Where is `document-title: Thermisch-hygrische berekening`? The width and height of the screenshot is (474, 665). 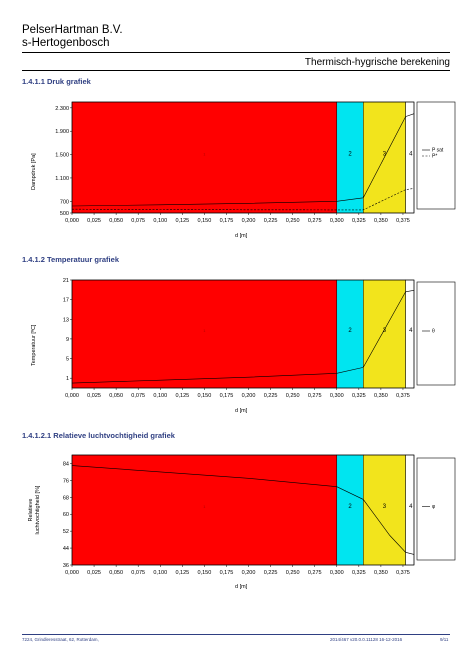 document-title: Thermisch-hygrische berekening is located at coordinates (377, 62).